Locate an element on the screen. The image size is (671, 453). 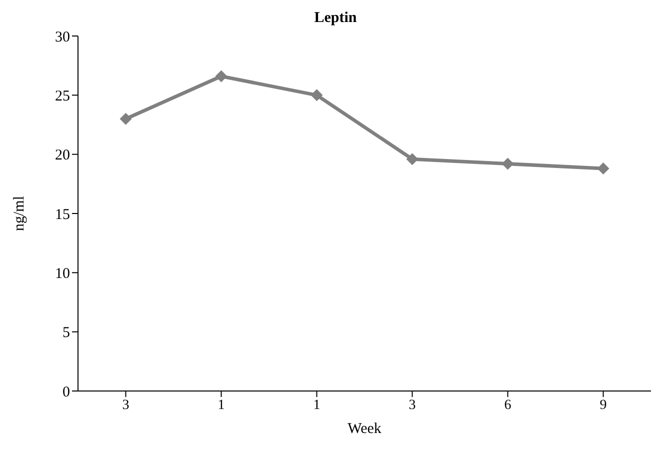
x-tick-label: 6 is located at coordinates (508, 405).